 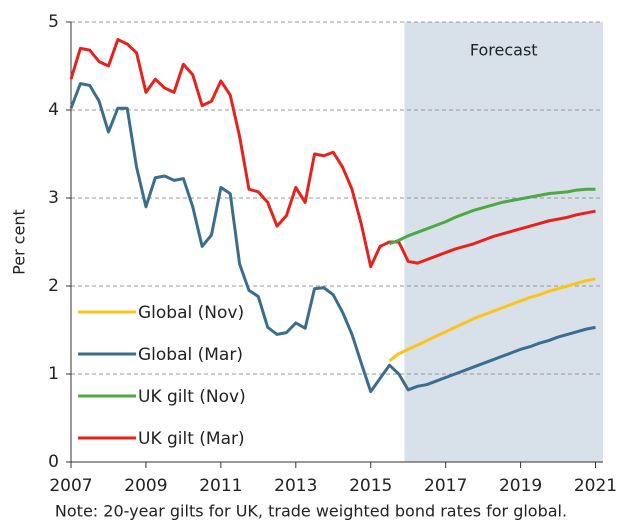 What do you see at coordinates (53, 198) in the screenshot?
I see `y-tick-label: 3` at bounding box center [53, 198].